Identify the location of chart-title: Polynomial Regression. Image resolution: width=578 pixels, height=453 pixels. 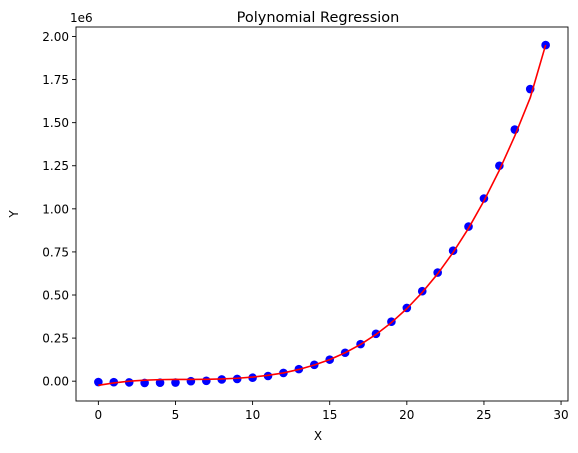
(318, 18).